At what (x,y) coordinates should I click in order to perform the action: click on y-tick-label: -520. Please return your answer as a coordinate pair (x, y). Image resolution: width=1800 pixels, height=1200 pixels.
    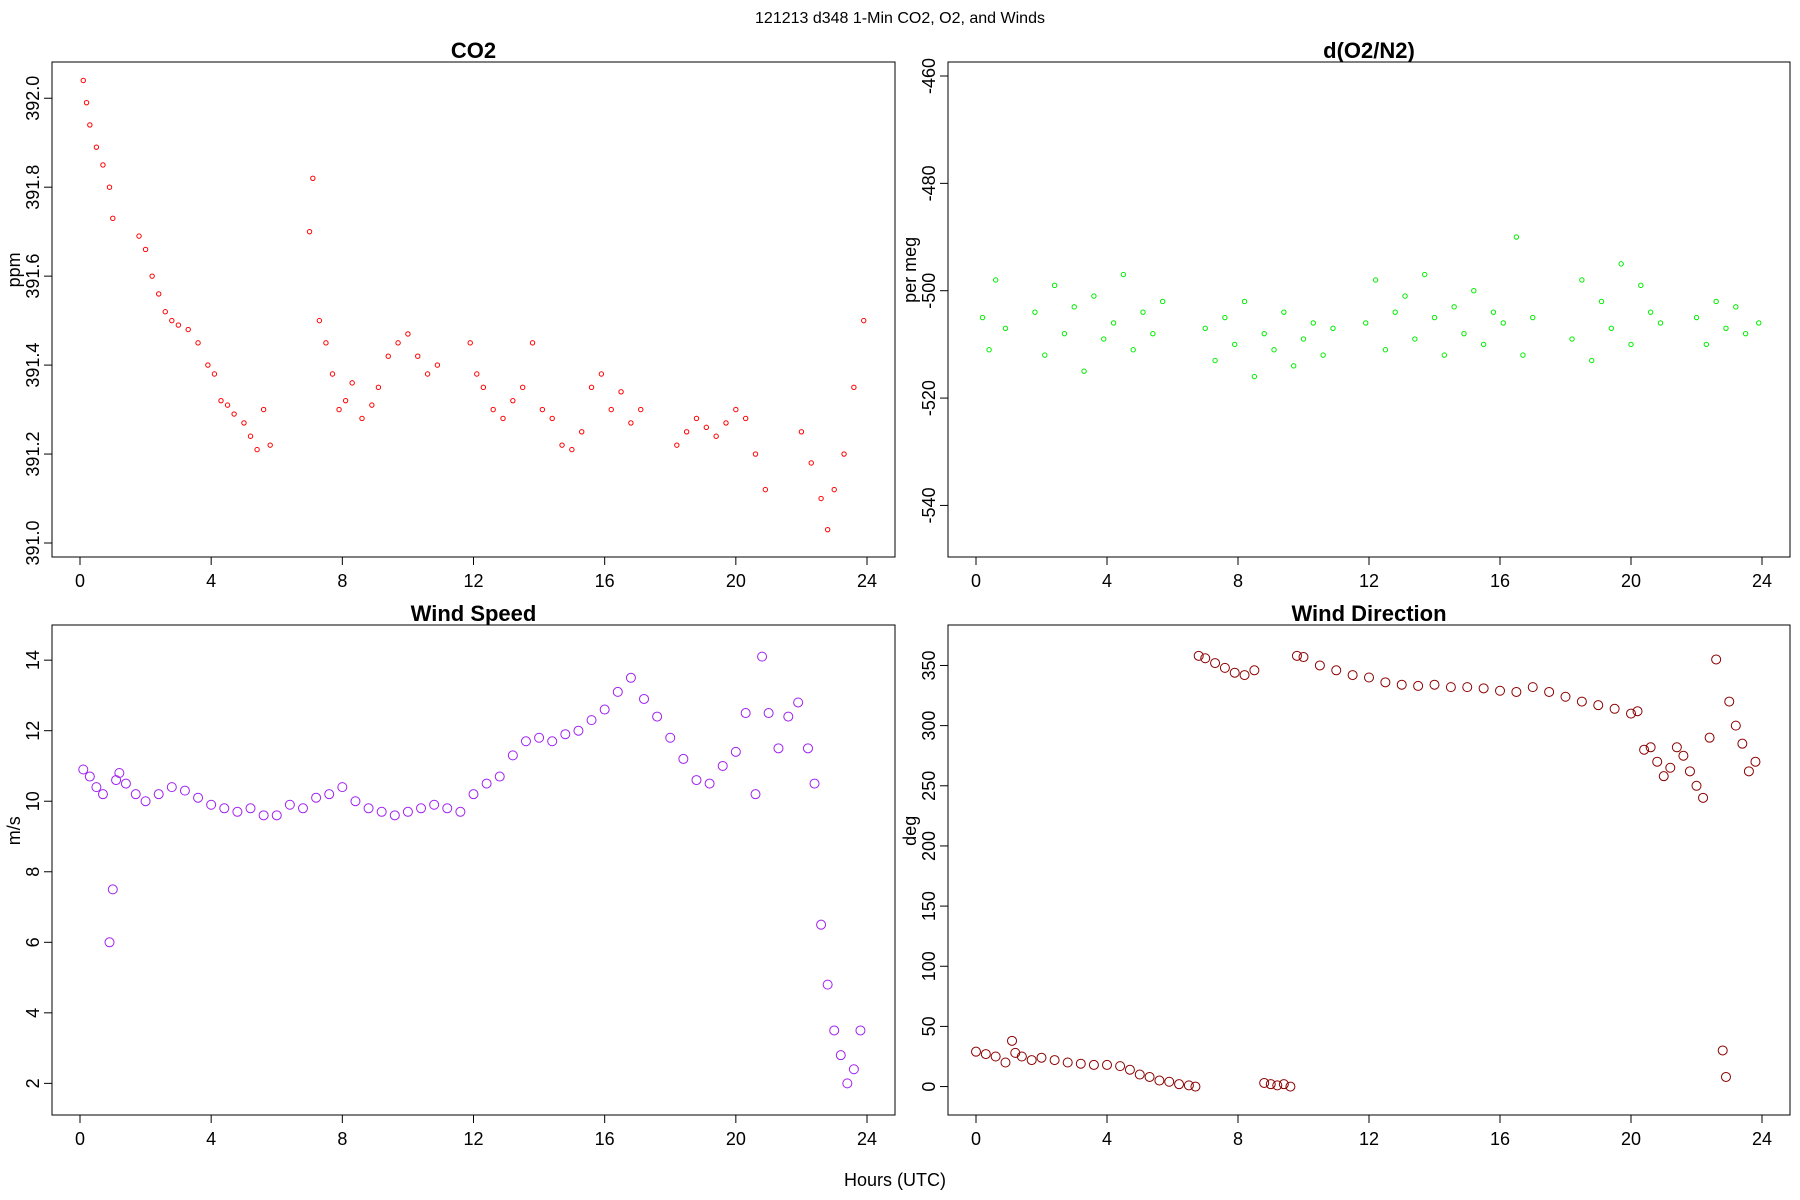
    Looking at the image, I should click on (929, 398).